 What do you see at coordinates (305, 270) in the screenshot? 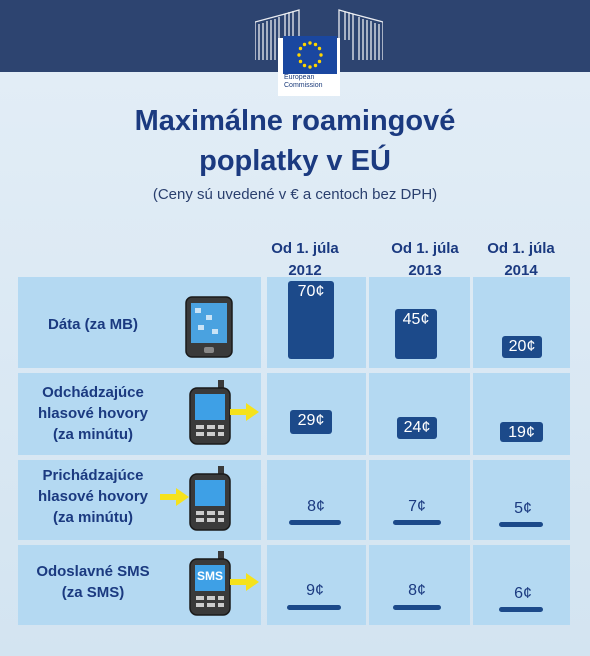
I see `column-header-line2: 2012` at bounding box center [305, 270].